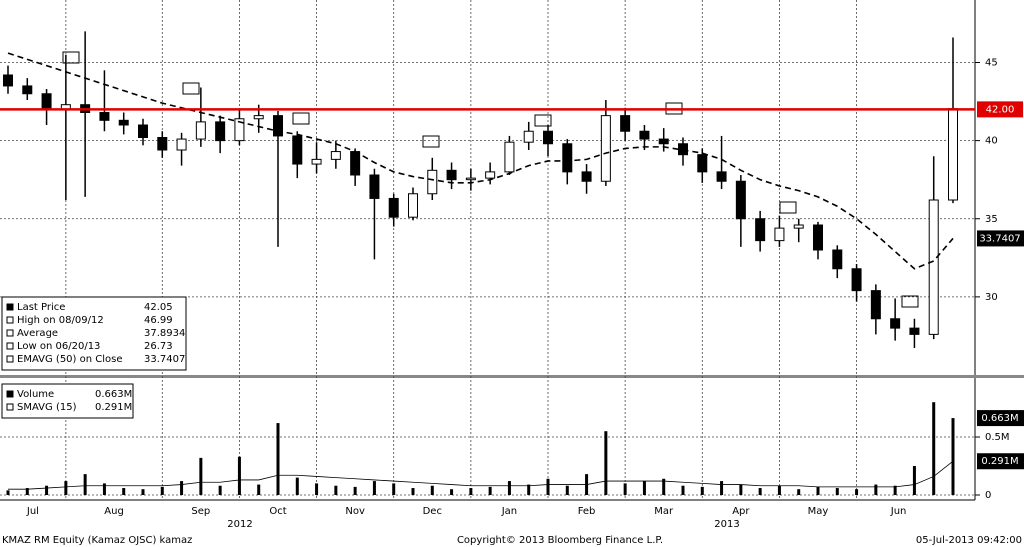 Image resolution: width=1024 pixels, height=547 pixels. I want to click on year-label: 2012, so click(239, 524).